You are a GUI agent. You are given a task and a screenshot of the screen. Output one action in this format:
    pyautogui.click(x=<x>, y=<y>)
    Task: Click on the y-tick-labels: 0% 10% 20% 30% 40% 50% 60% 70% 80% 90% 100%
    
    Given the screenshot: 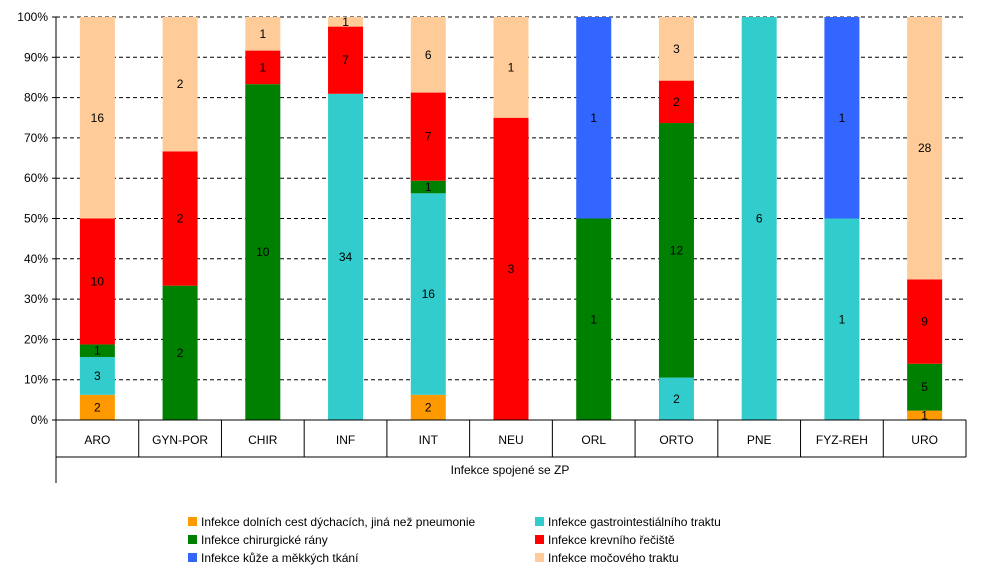 What is the action you would take?
    pyautogui.click(x=32, y=218)
    